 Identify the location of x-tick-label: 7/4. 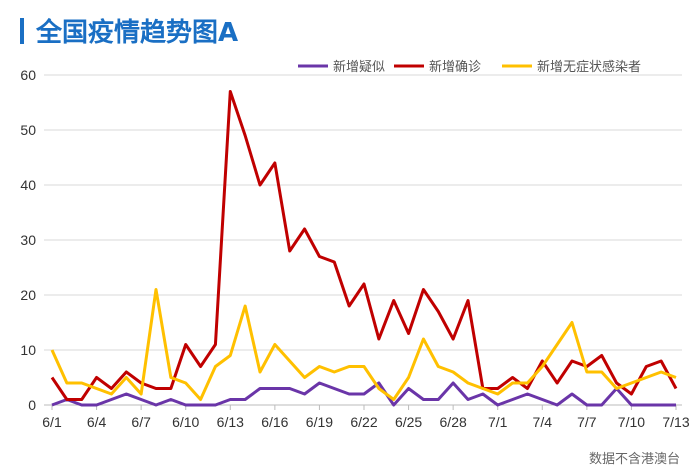
(543, 422).